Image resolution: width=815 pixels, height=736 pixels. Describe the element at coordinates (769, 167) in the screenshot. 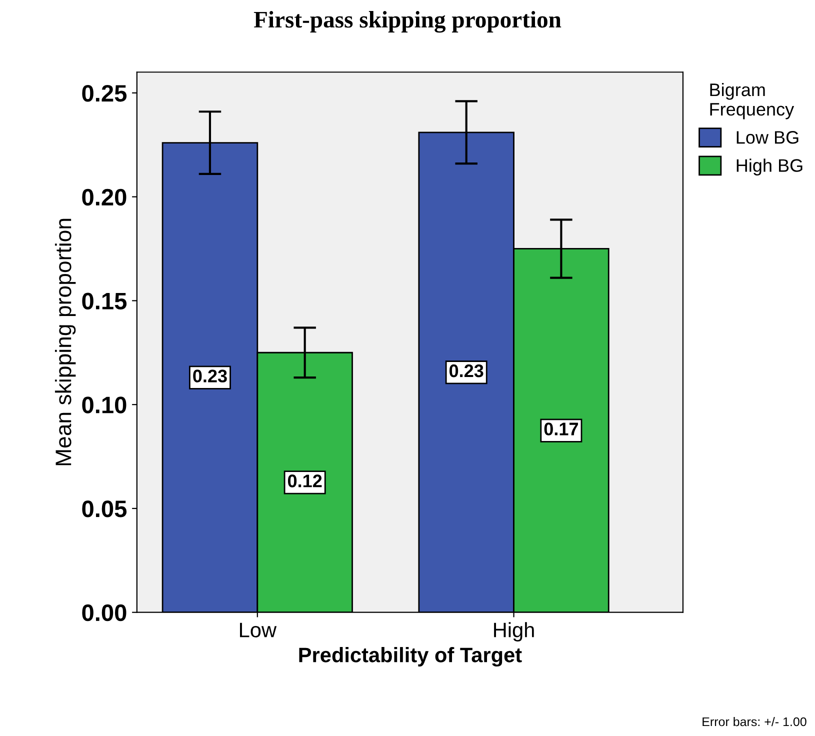

I see `legend-label: High BG` at that location.